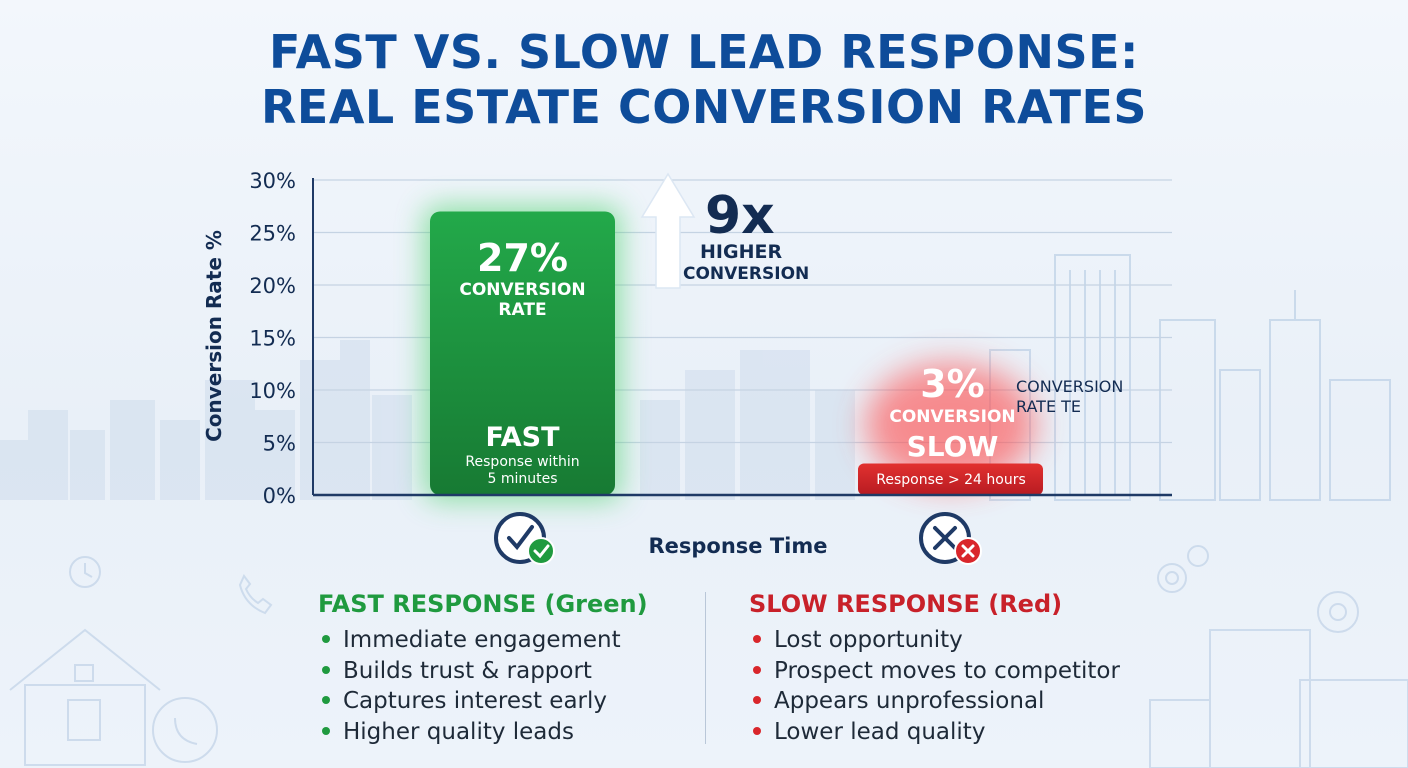 The image size is (1408, 768). What do you see at coordinates (522, 290) in the screenshot?
I see `fast-value-caption-1: CONVERSION` at bounding box center [522, 290].